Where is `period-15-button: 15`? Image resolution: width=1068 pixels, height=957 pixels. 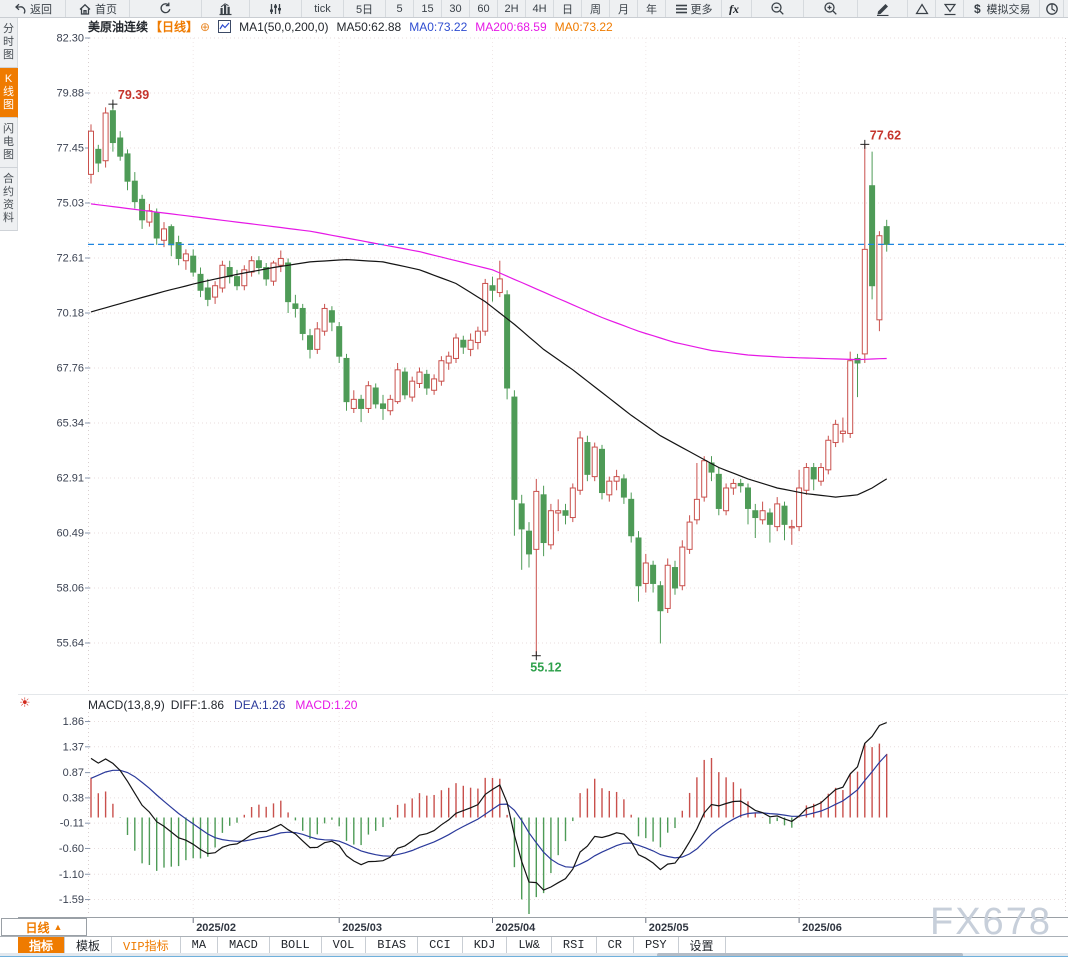
period-15-button: 15 is located at coordinates (428, 8).